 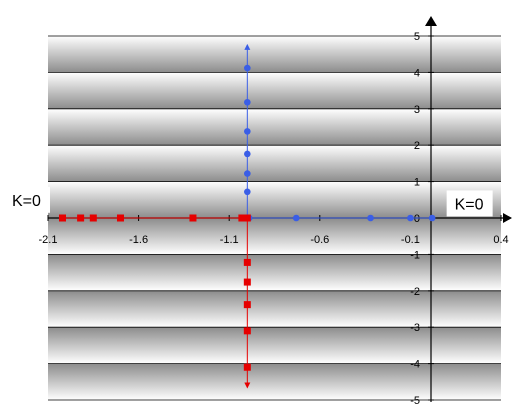 I want to click on annotations: K=0 K=0, so click(x=248, y=201).